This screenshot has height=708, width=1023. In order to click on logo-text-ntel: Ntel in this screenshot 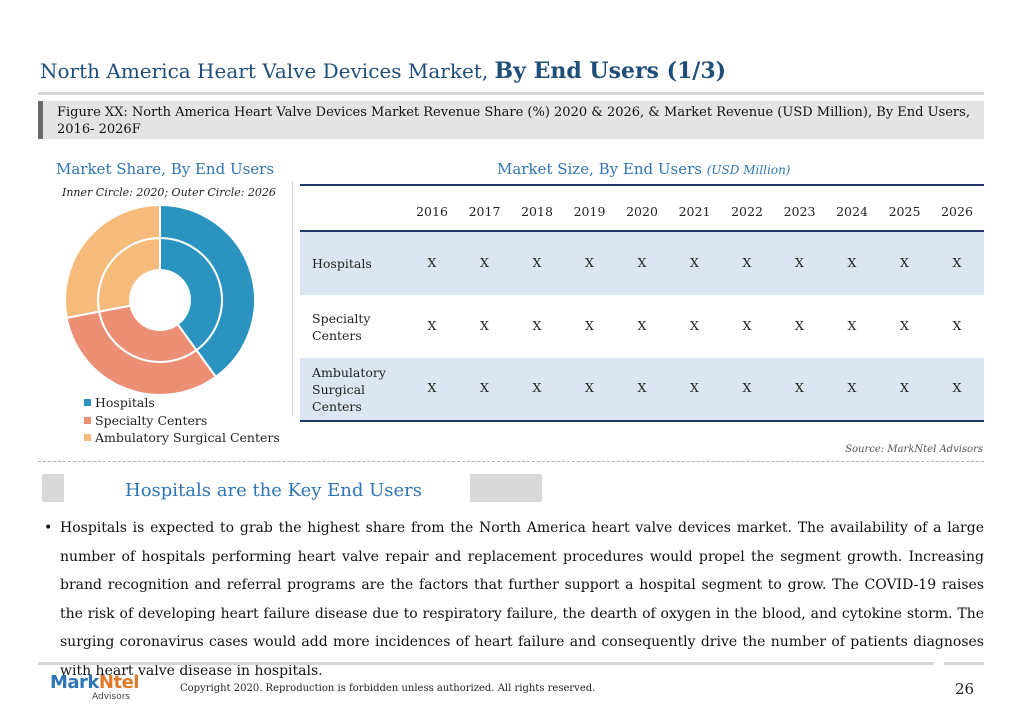, I will do `click(119, 682)`.